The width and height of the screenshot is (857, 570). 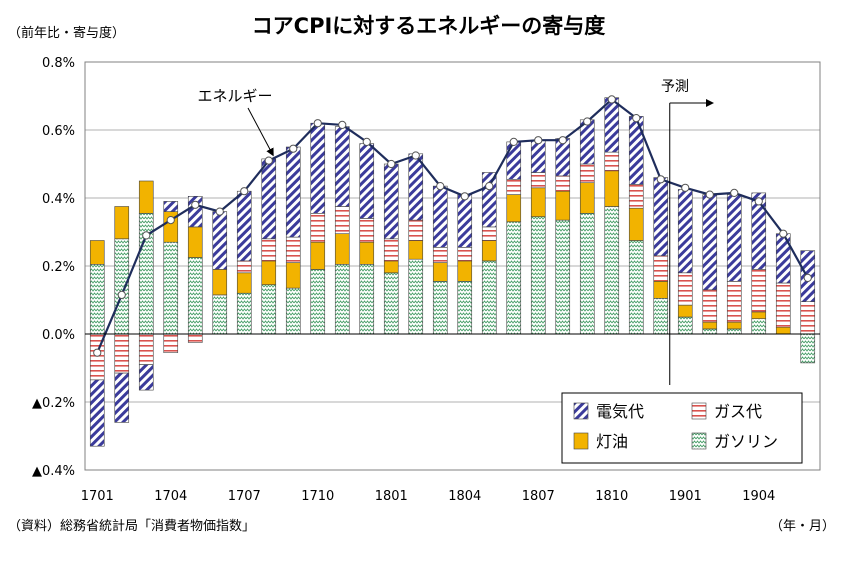 I want to click on x-tick-label: 1807, so click(x=538, y=496).